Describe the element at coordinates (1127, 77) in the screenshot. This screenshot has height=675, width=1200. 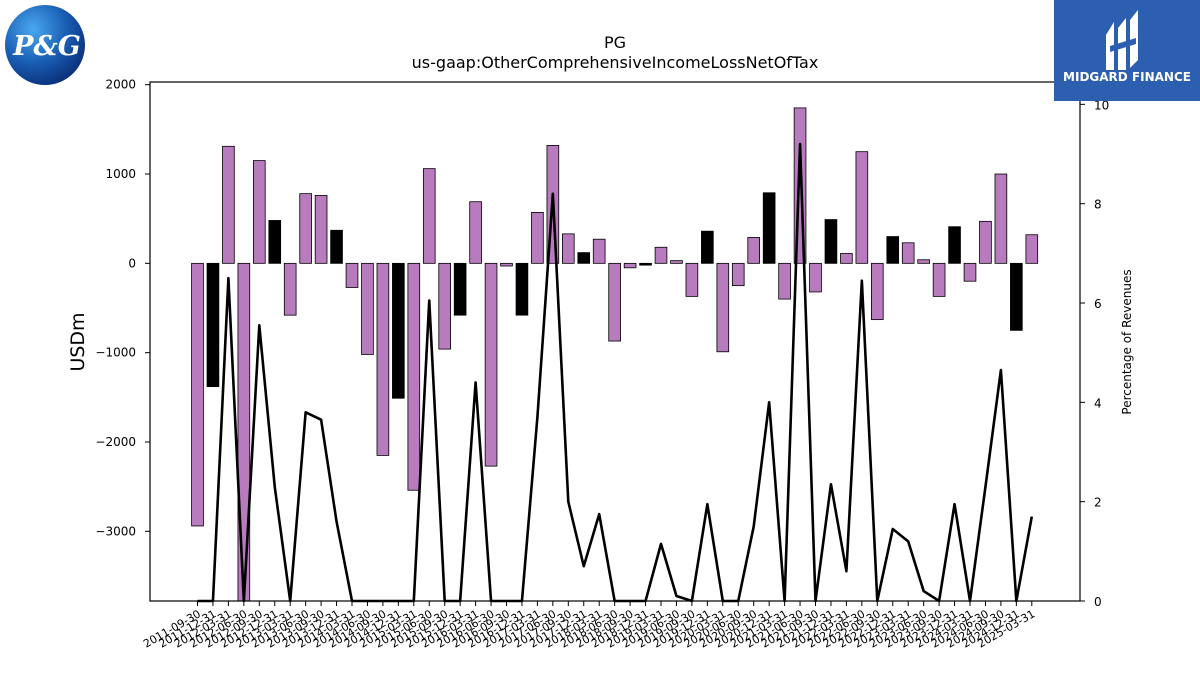
I see `midgard-logo-text: MIDGARD FINANCE` at that location.